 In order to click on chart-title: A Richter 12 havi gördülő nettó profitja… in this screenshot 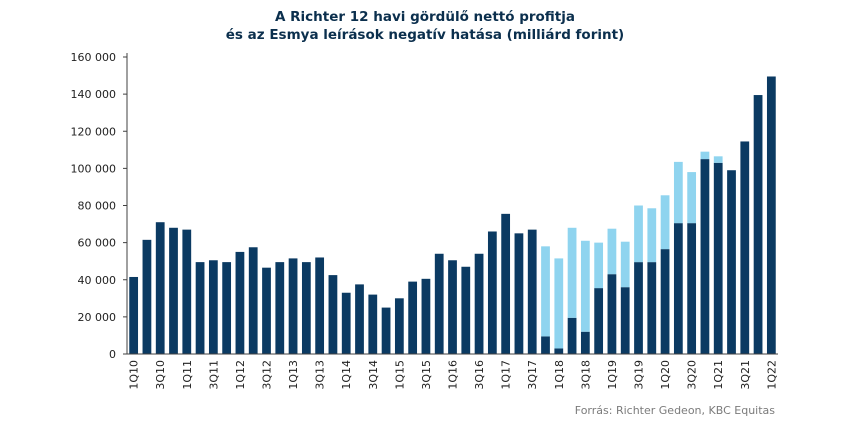, I will do `click(425, 26)`.